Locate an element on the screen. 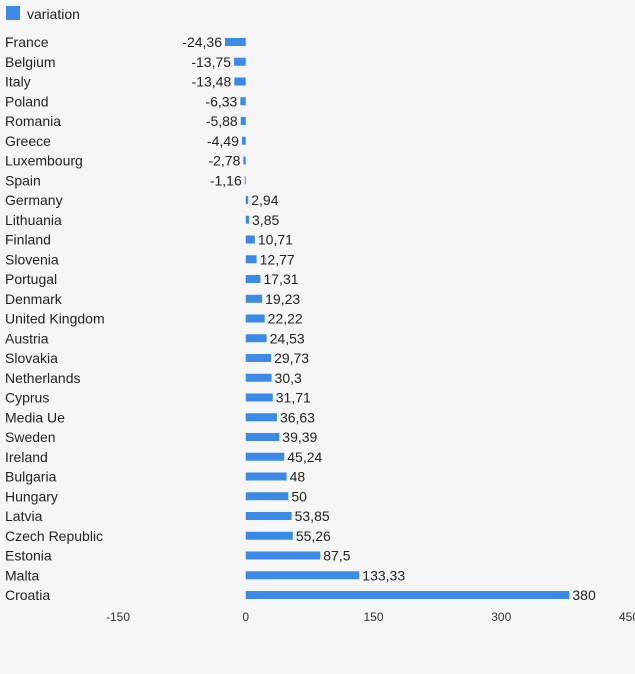  category-label: Greece is located at coordinates (28, 141).